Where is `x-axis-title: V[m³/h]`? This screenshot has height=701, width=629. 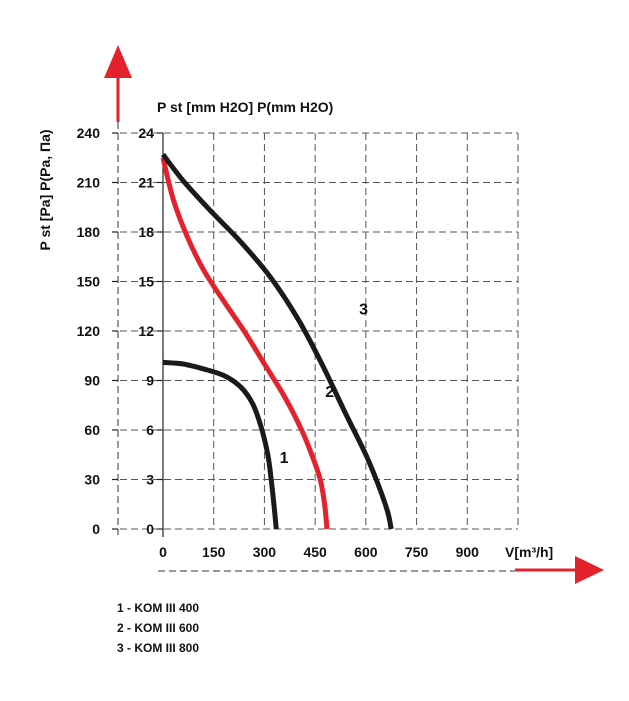
x-axis-title: V[m³/h] is located at coordinates (529, 552).